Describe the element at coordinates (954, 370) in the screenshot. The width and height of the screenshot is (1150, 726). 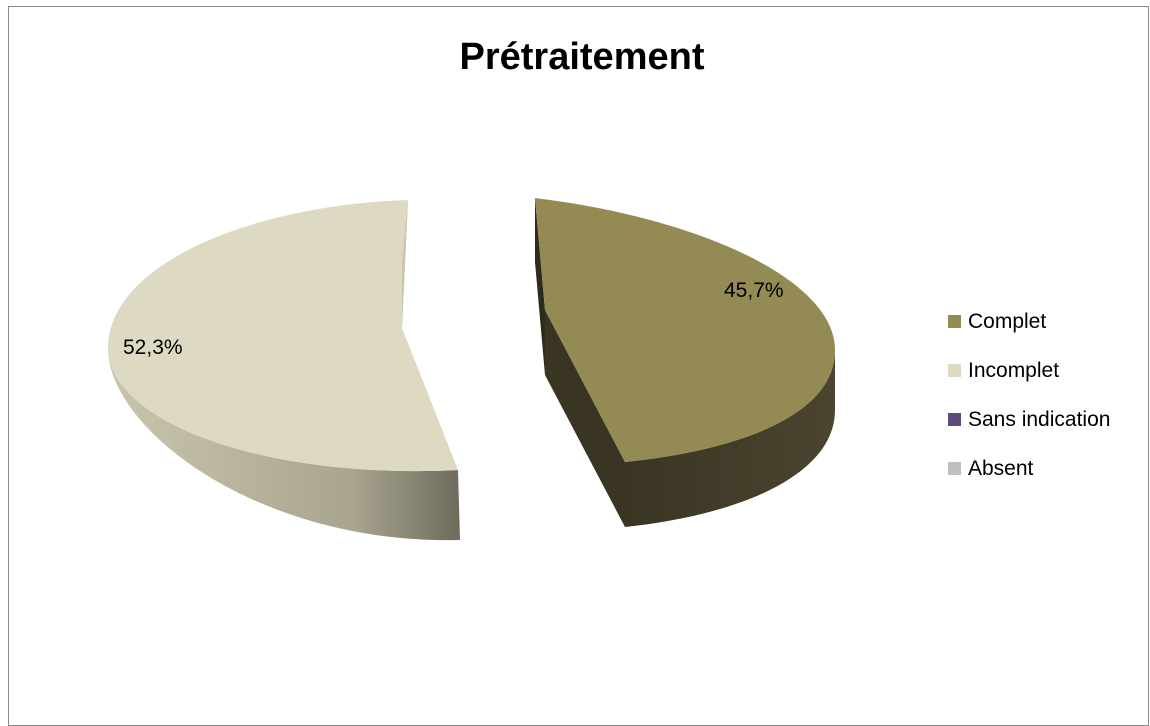
I see `legend-swatch-incomplet` at that location.